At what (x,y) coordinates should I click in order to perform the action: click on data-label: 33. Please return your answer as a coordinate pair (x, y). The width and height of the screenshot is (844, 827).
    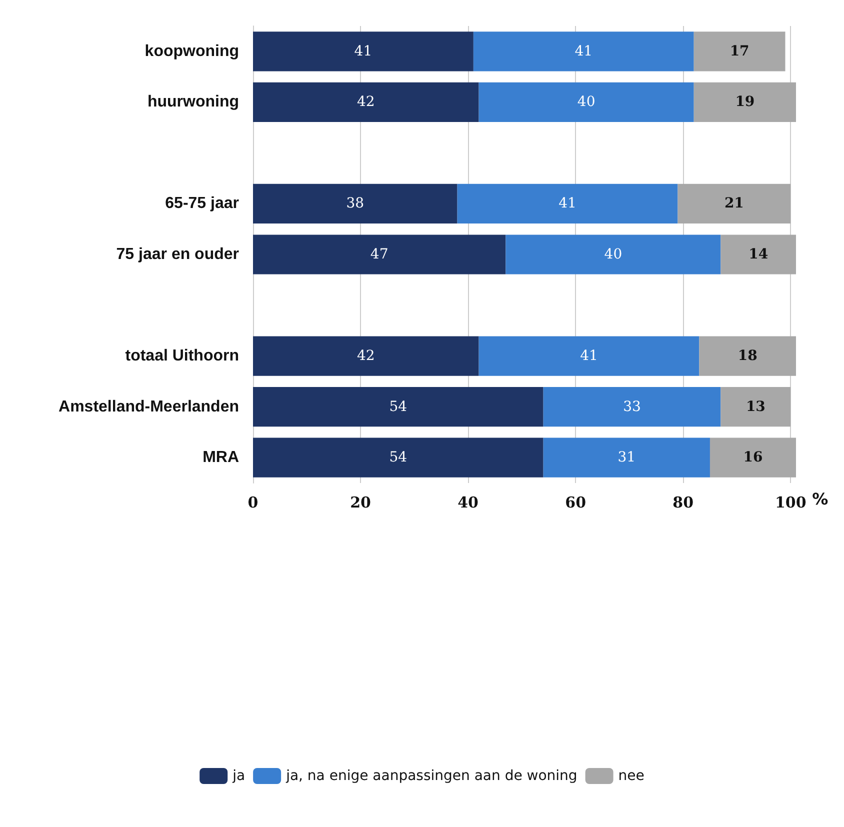
    Looking at the image, I should click on (632, 406).